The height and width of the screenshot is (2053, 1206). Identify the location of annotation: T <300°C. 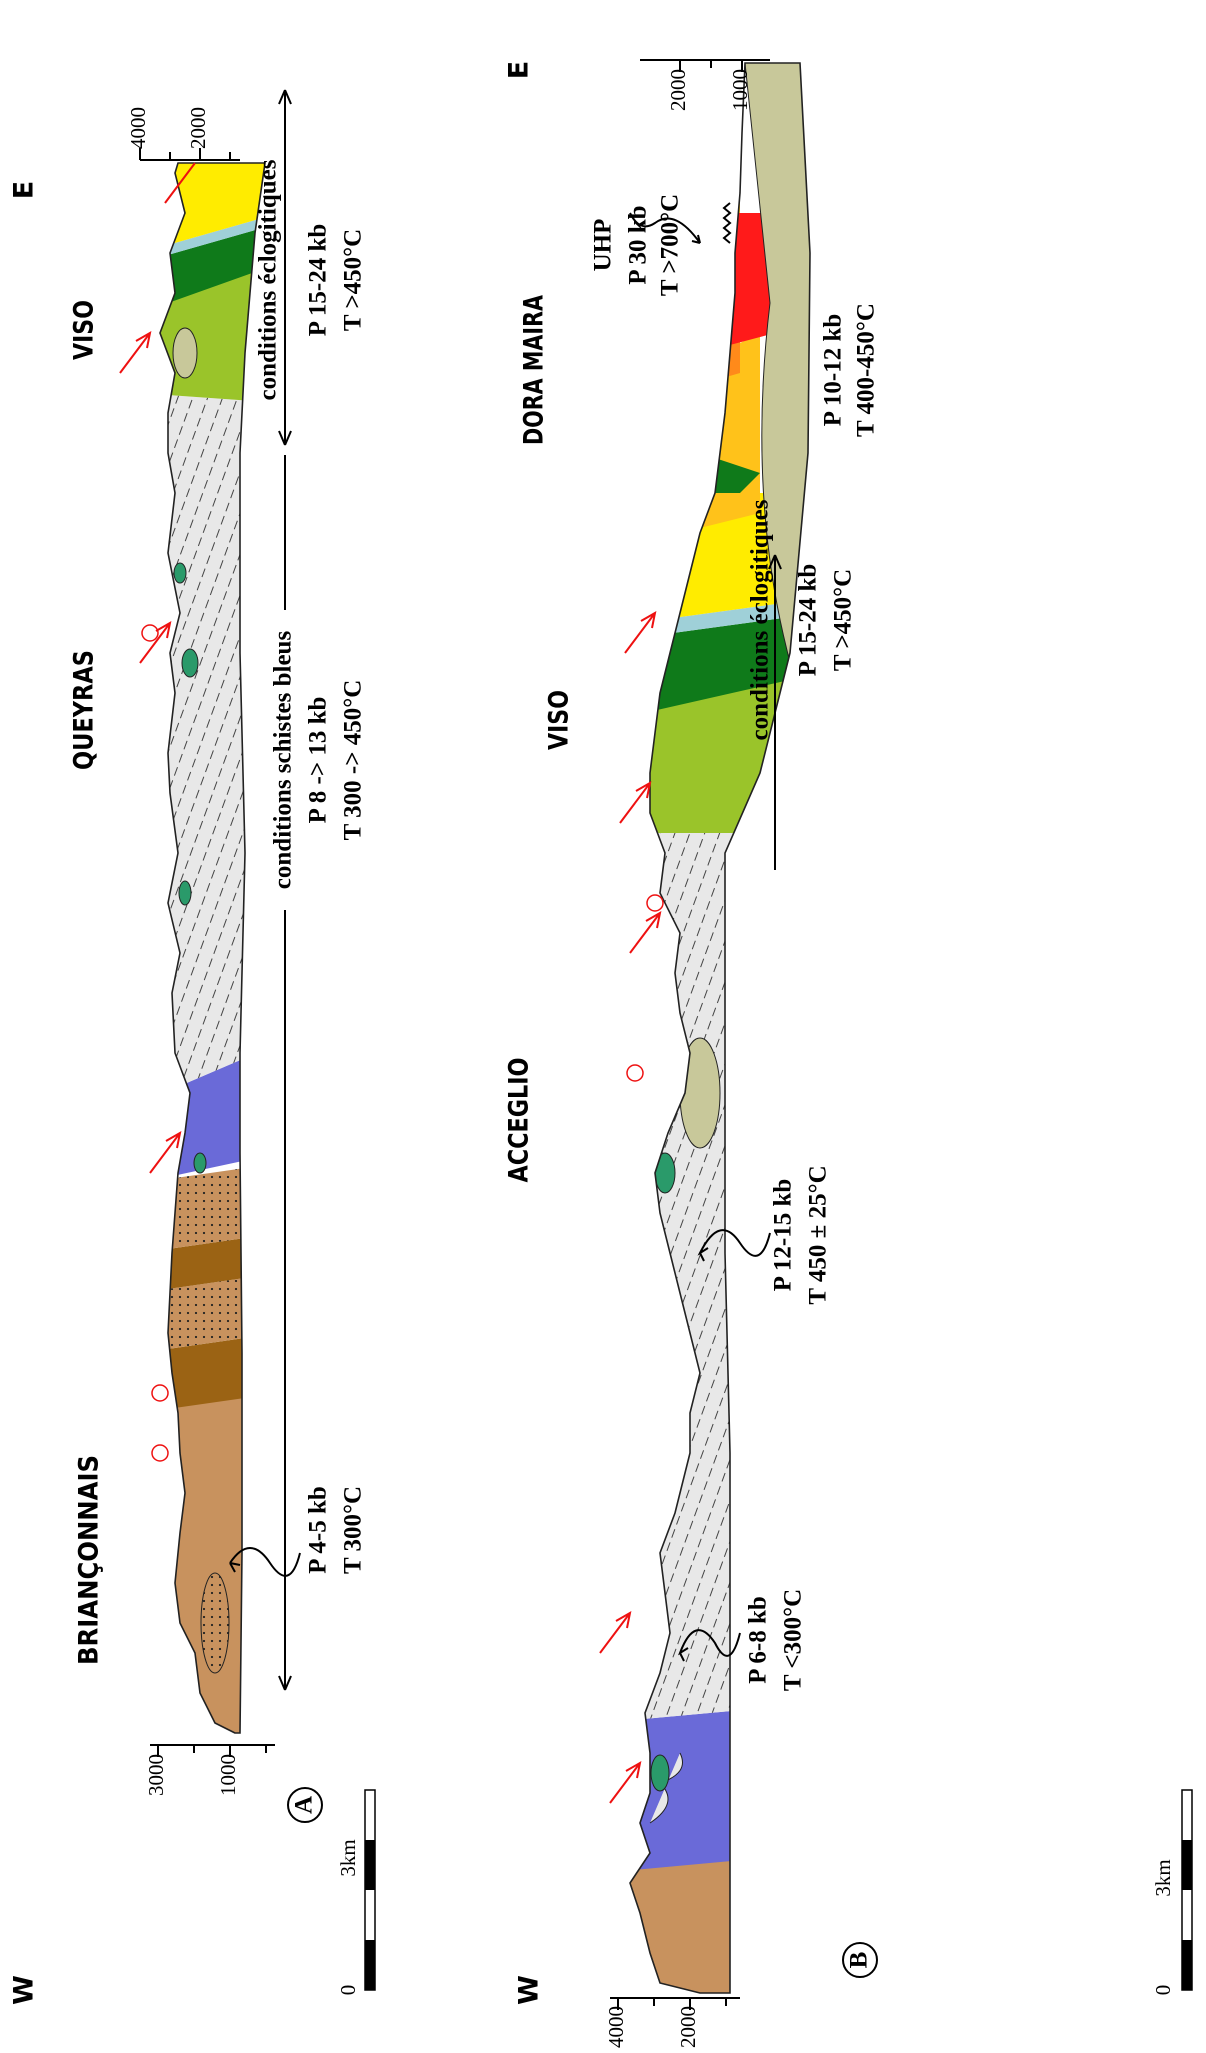
(793, 1640).